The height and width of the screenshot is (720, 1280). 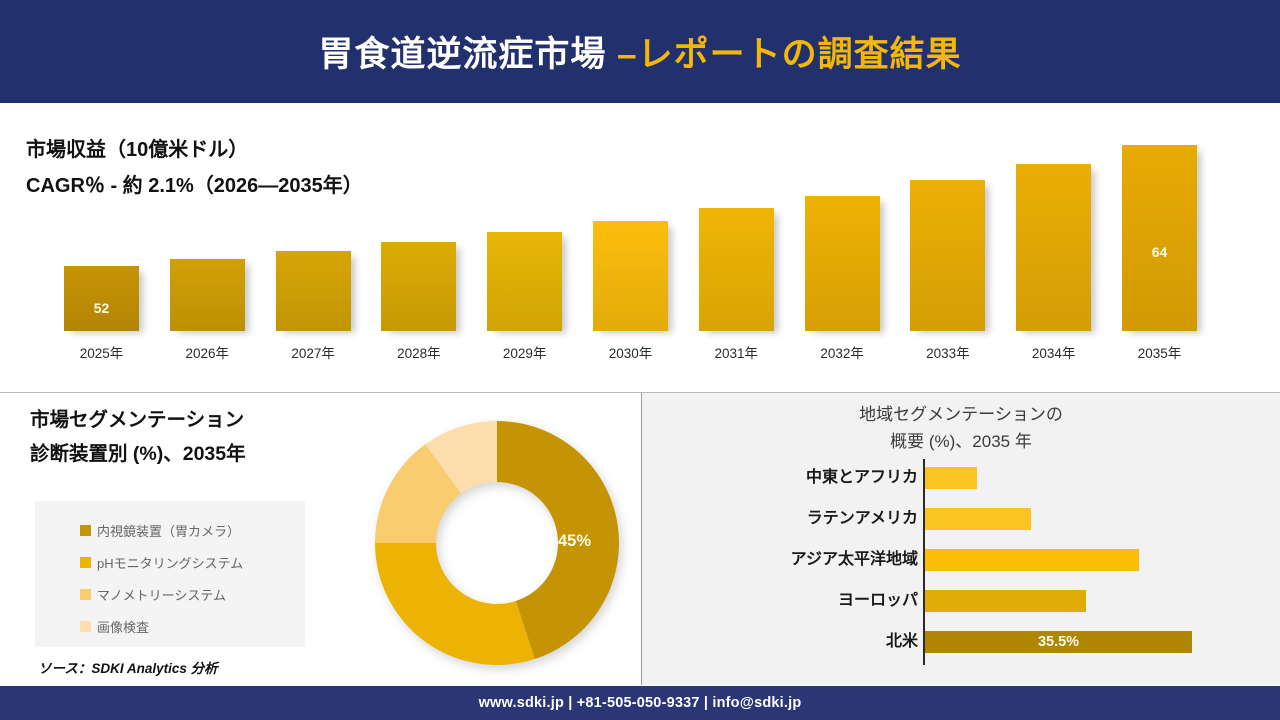 I want to click on revenue-bar: 2032年, so click(x=842, y=278).